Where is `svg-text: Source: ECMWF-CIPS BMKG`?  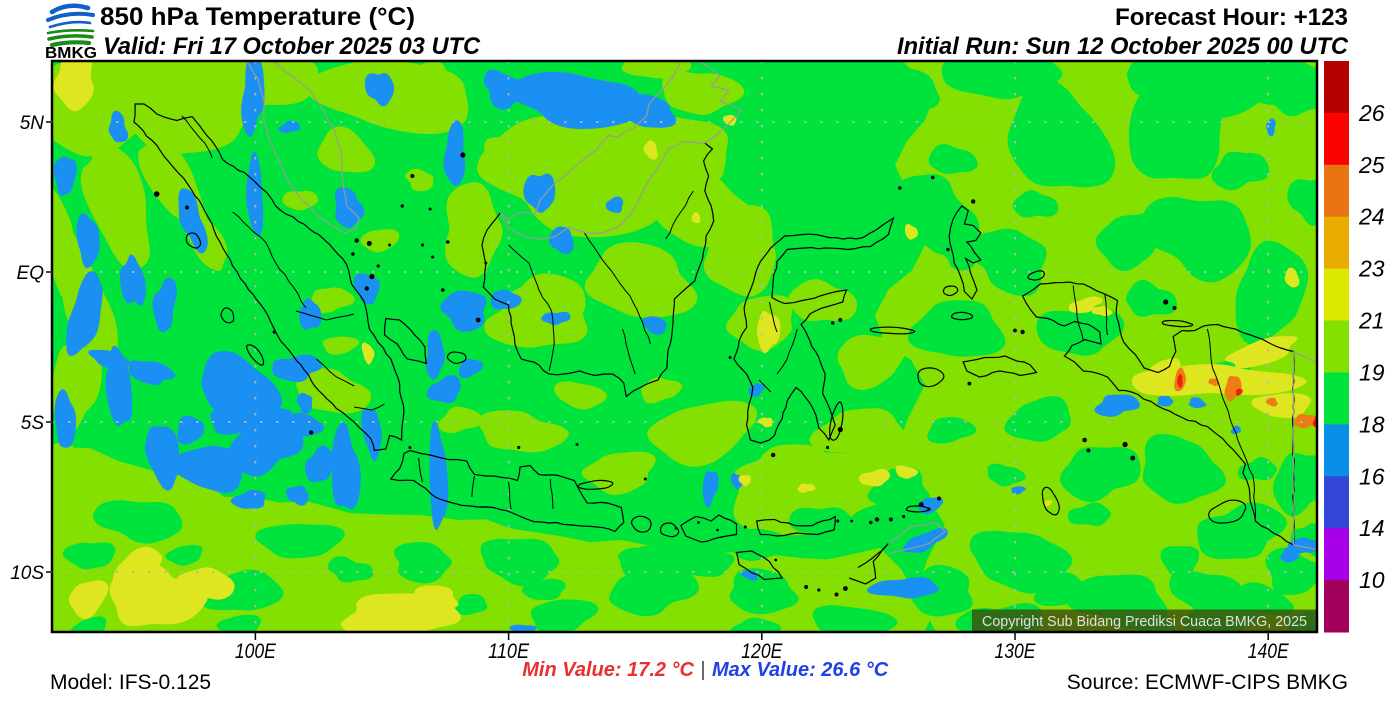
svg-text: Source: ECMWF-CIPS BMKG is located at coordinates (1207, 682).